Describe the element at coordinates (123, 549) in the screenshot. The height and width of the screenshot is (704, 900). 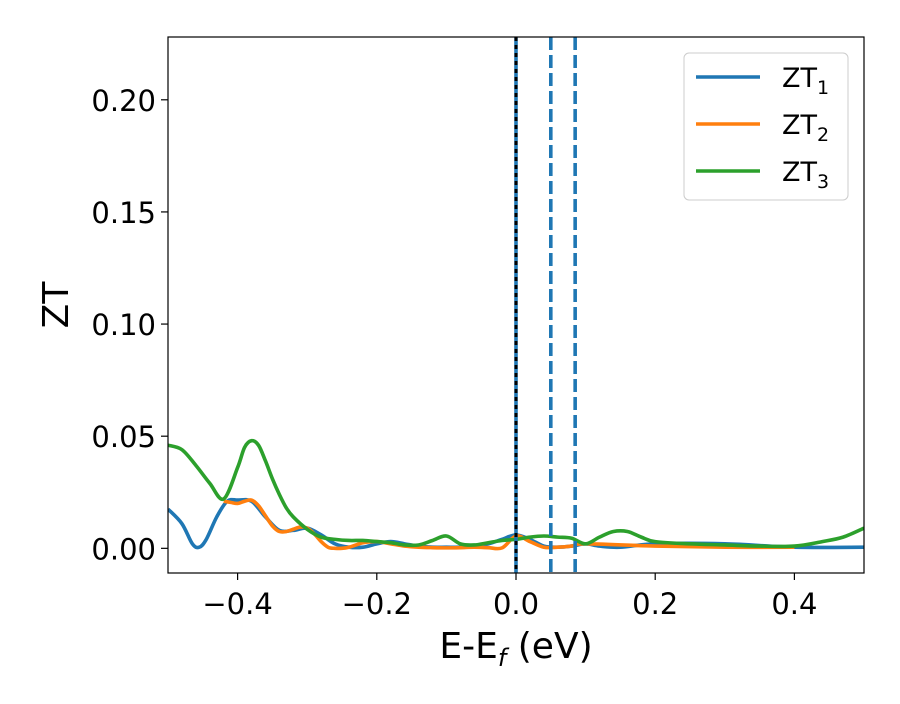
I see `y-tick-label: 0.00` at that location.